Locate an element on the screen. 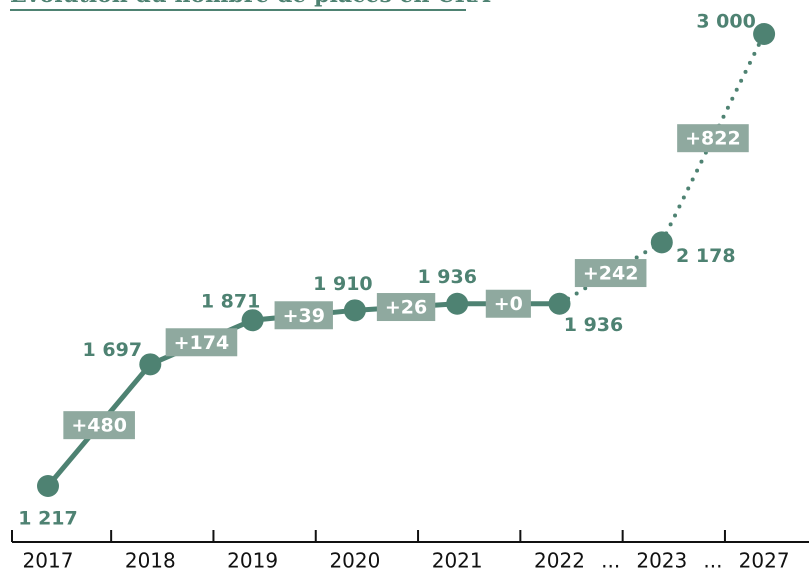 This screenshot has height=573, width=809. value-label: 1 217 is located at coordinates (48, 519).